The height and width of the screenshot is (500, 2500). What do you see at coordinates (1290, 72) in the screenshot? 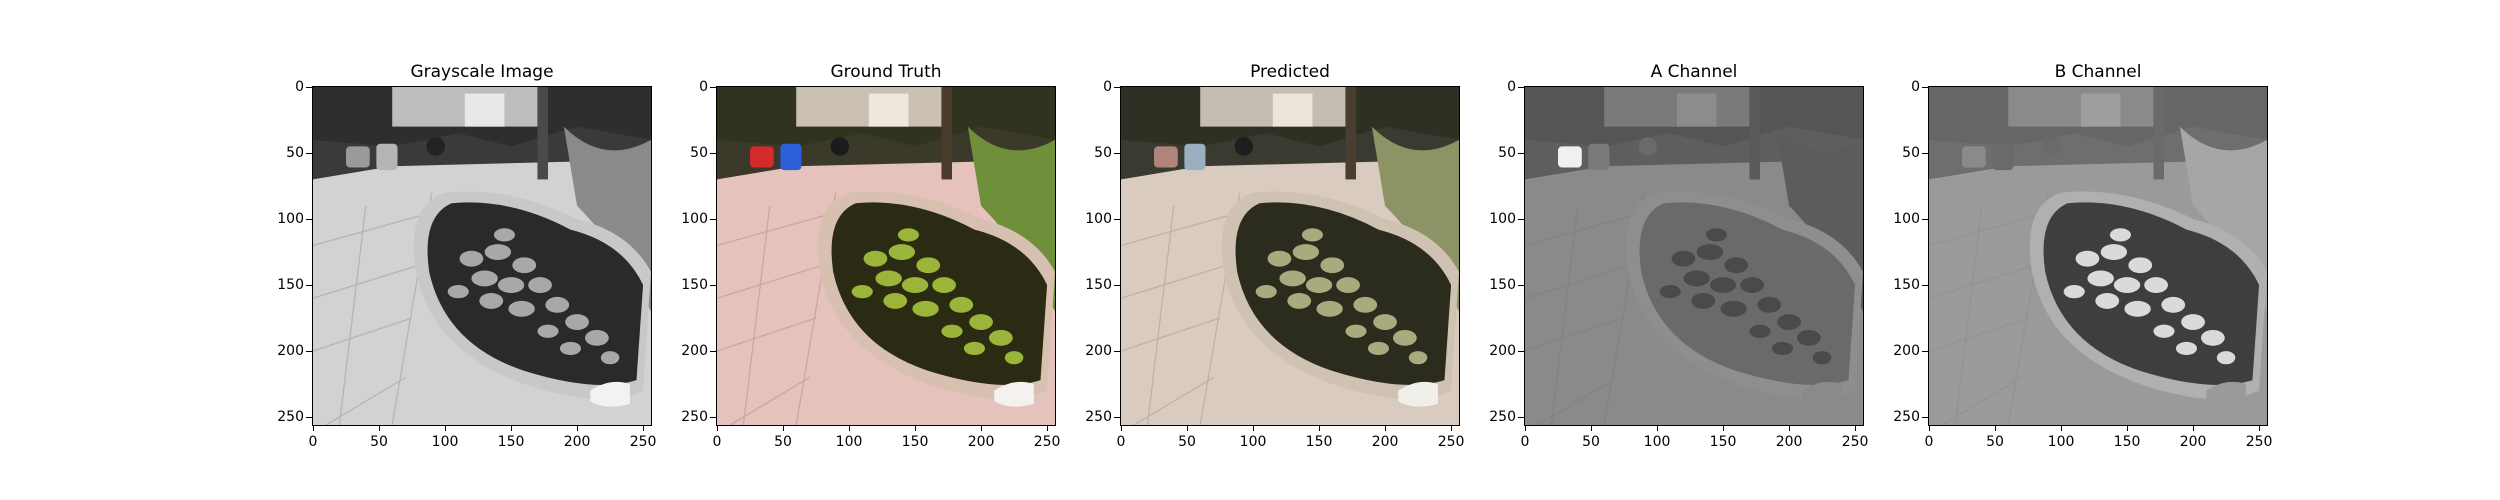
I see `panel-title: Predicted` at bounding box center [1290, 72].